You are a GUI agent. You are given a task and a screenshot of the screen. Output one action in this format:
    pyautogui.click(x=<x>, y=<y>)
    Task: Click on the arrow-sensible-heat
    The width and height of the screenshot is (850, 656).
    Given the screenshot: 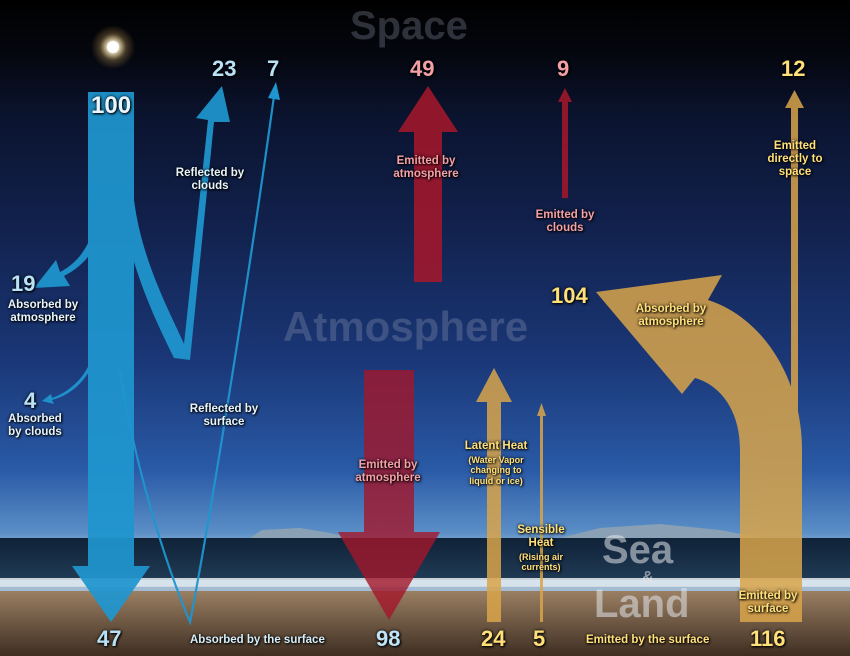 What is the action you would take?
    pyautogui.click(x=541, y=518)
    